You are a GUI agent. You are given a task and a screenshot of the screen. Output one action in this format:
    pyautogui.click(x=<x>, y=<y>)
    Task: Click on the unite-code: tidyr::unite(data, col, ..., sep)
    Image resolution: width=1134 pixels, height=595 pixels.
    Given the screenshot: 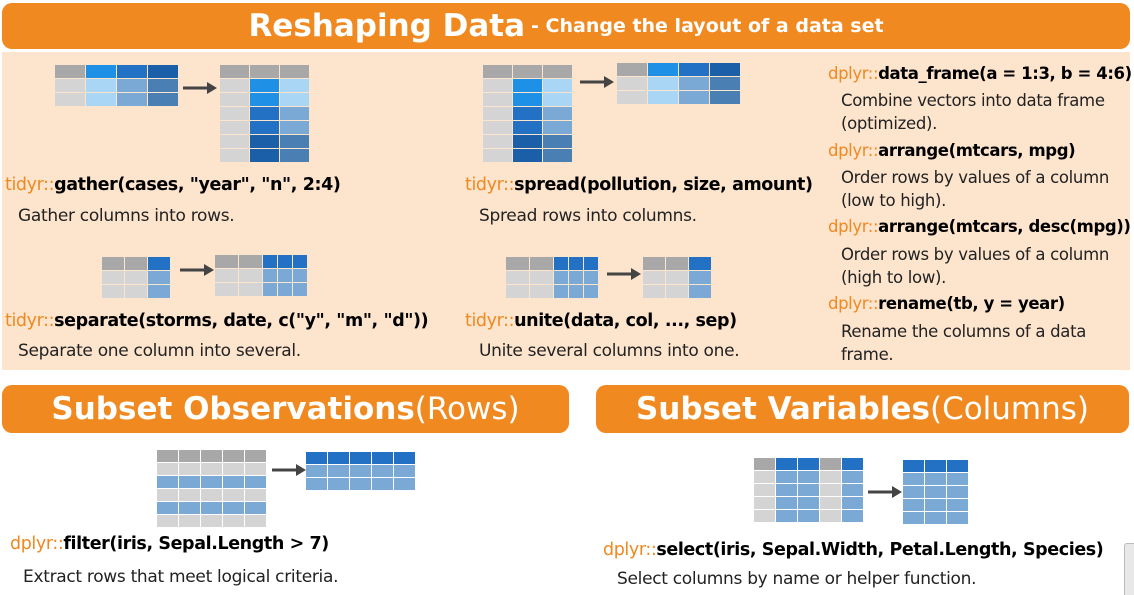 What is the action you would take?
    pyautogui.click(x=601, y=321)
    